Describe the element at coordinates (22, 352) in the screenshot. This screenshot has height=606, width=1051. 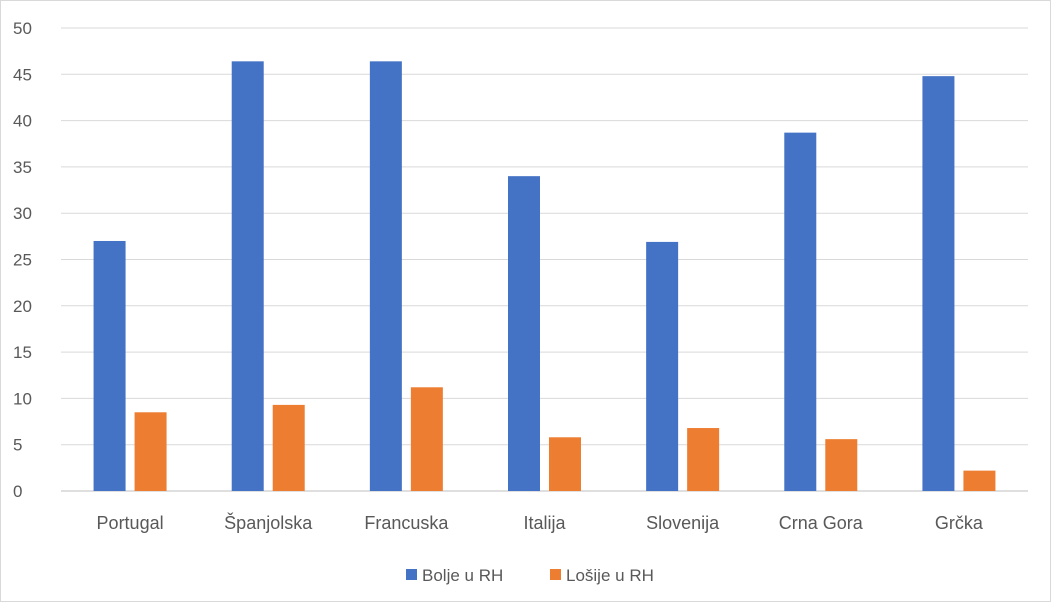
I see `y-tick-label: 15` at that location.